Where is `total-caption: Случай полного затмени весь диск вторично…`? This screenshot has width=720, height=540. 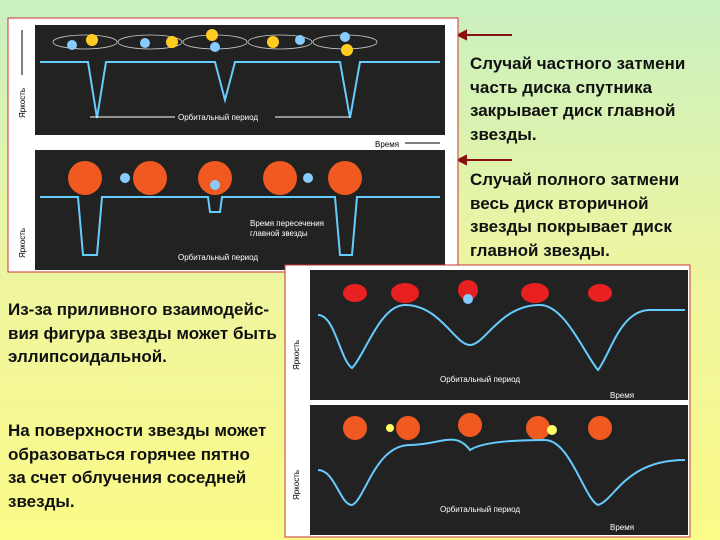 total-caption: Случай полного затмени весь диск вторично… is located at coordinates (574, 215).